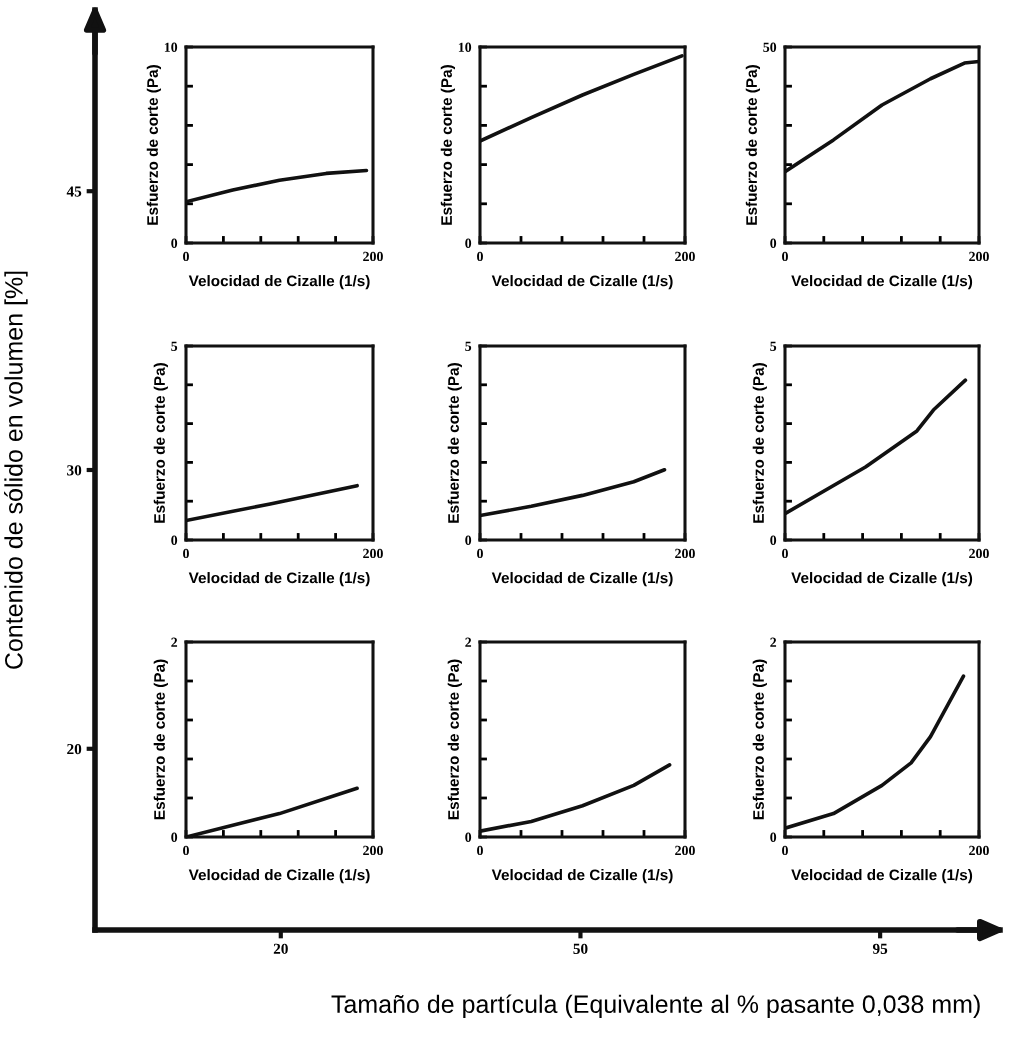 The height and width of the screenshot is (1038, 1020). What do you see at coordinates (580, 948) in the screenshot?
I see `category-label: 50` at bounding box center [580, 948].